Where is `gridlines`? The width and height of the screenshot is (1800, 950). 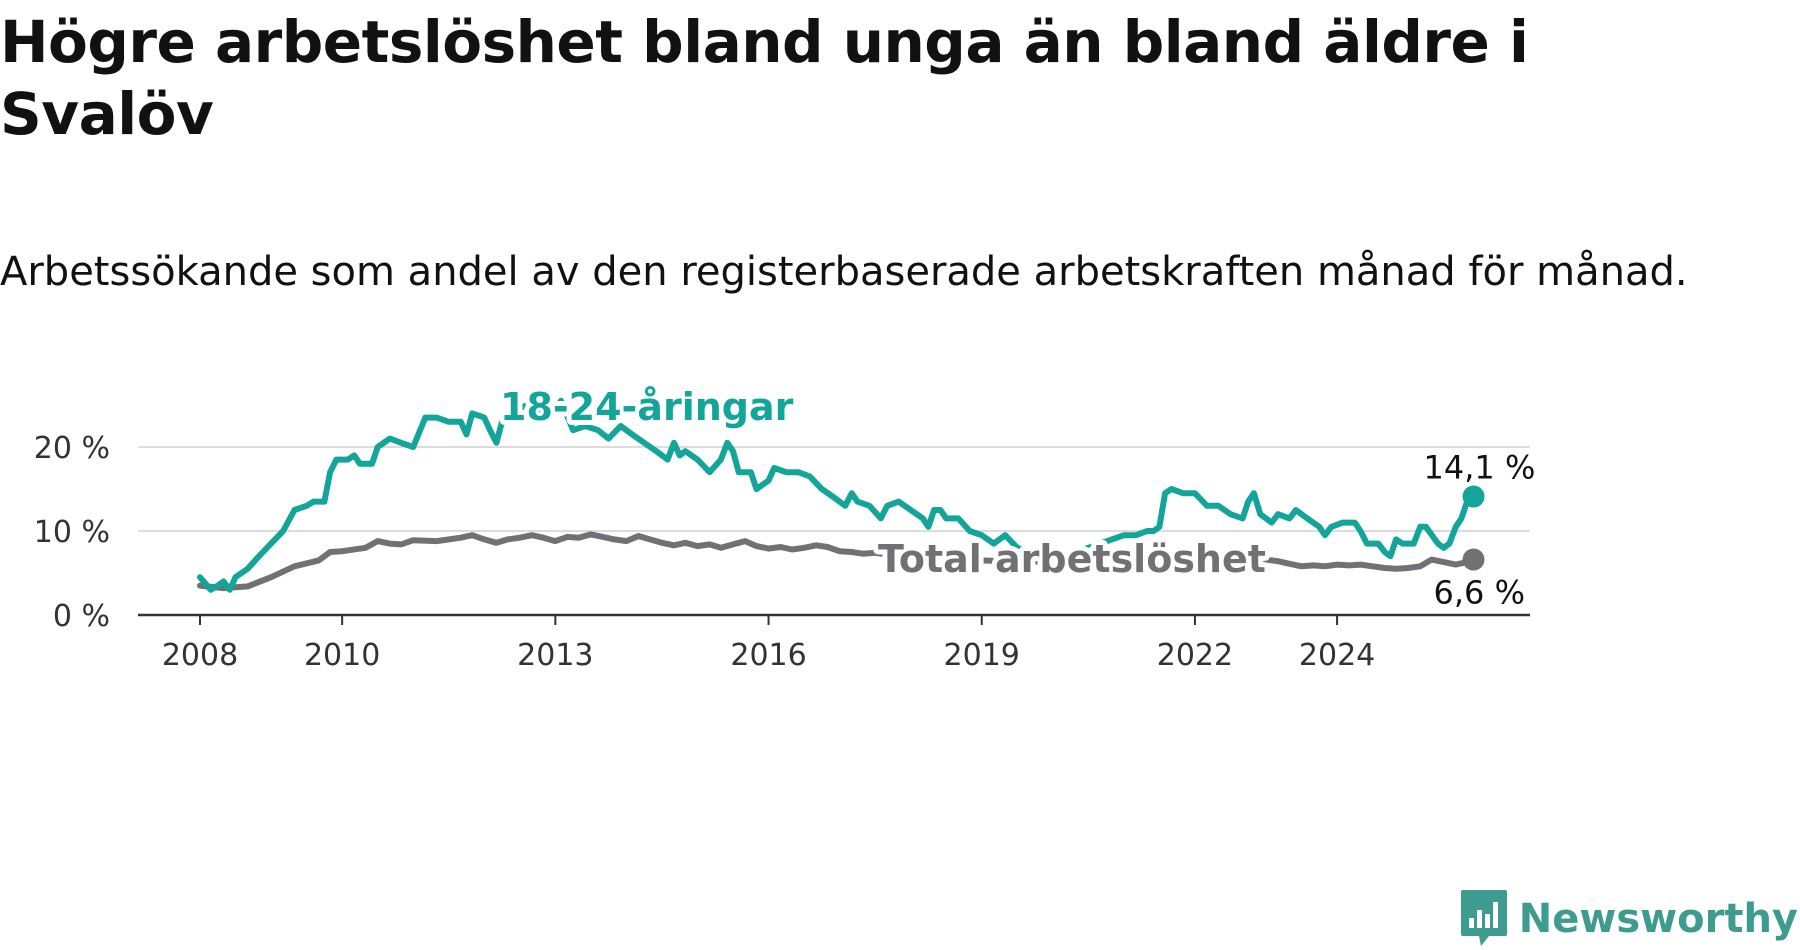
gridlines is located at coordinates (834, 489).